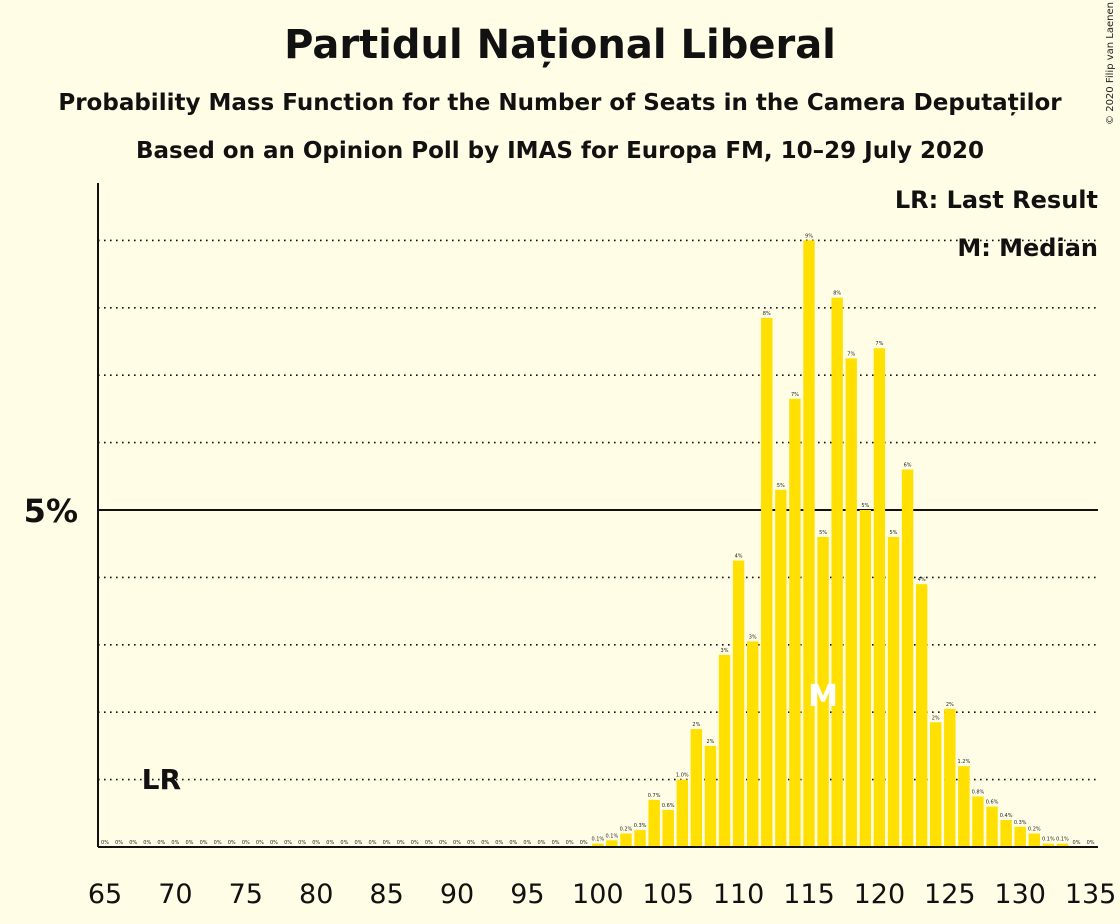  I want to click on x-tick-label: 135, so click(1091, 894).